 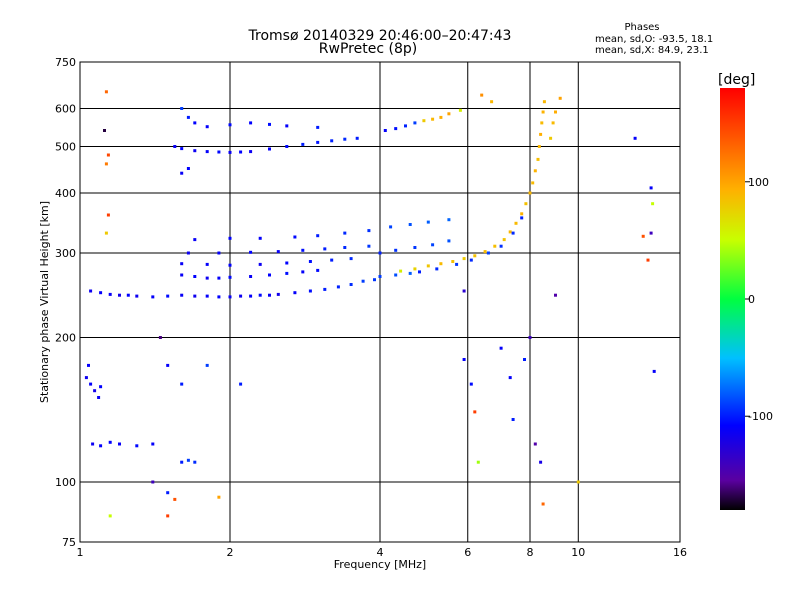 I want to click on colorbar-tick-label: 0, so click(x=751, y=299).